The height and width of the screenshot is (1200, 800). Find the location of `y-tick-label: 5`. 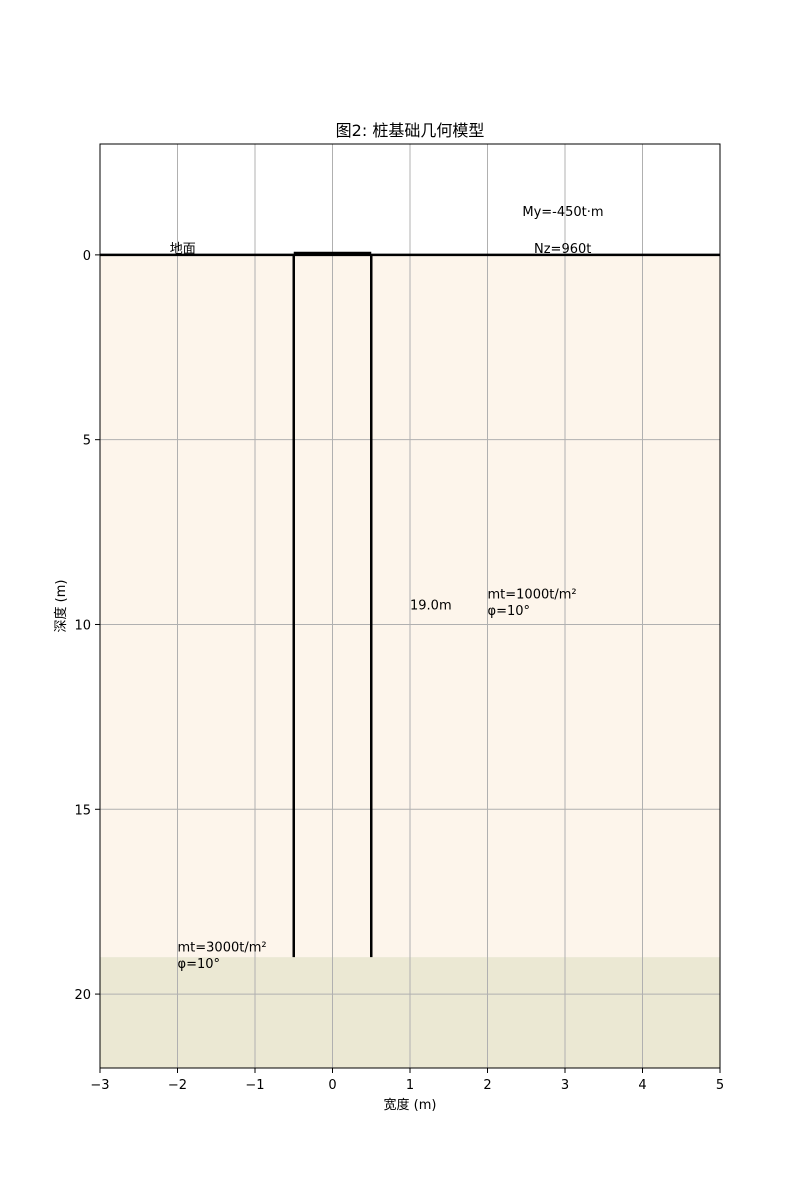

y-tick-label: 5 is located at coordinates (87, 441).